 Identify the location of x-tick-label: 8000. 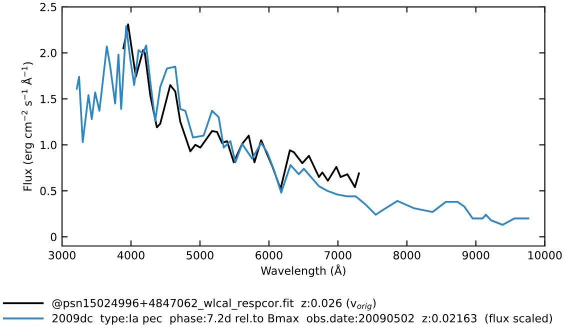
(407, 255).